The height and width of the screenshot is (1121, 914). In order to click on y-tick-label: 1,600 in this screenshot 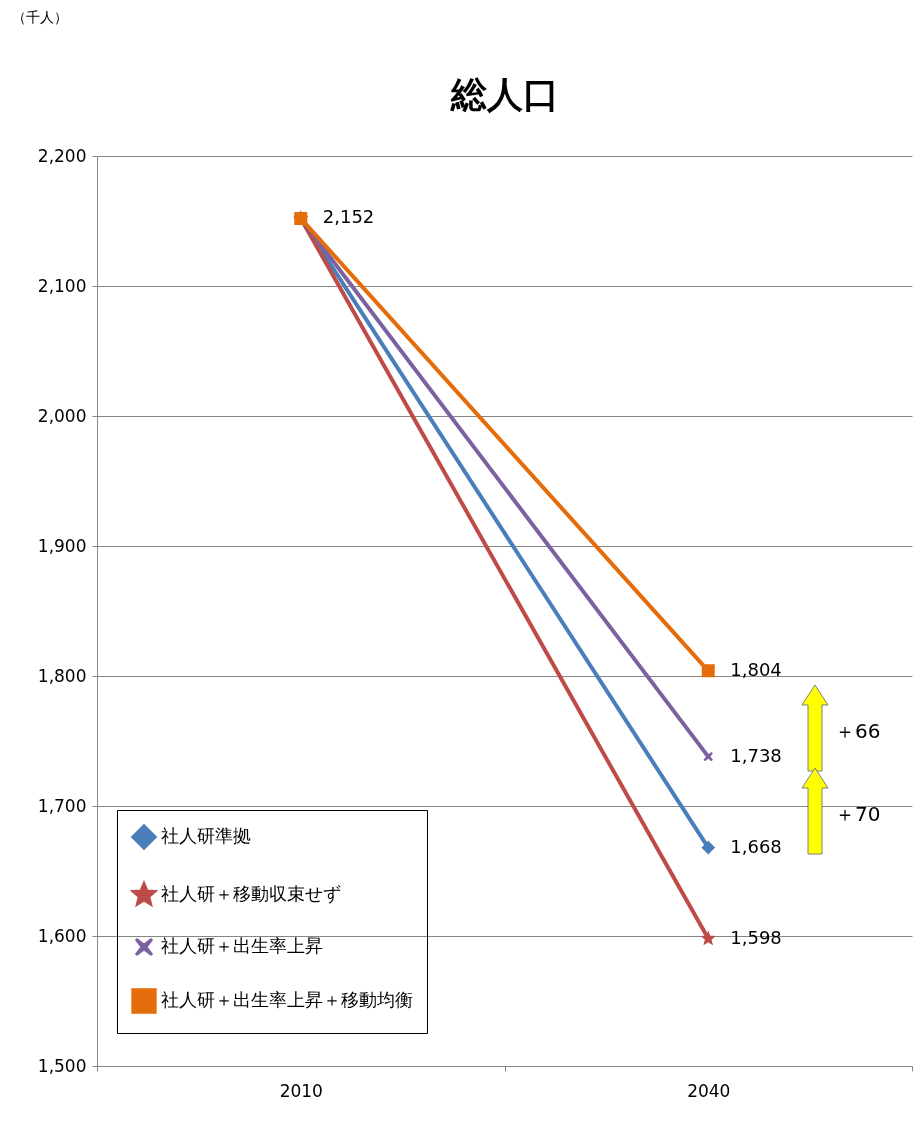, I will do `click(62, 935)`.